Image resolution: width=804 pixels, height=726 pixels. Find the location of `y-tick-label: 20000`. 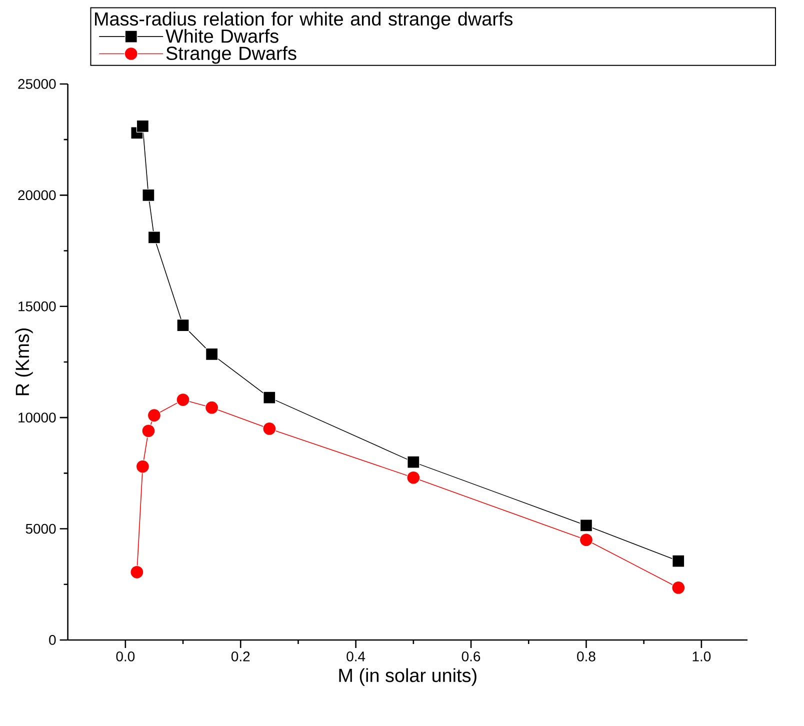

y-tick-label: 20000 is located at coordinates (37, 195).